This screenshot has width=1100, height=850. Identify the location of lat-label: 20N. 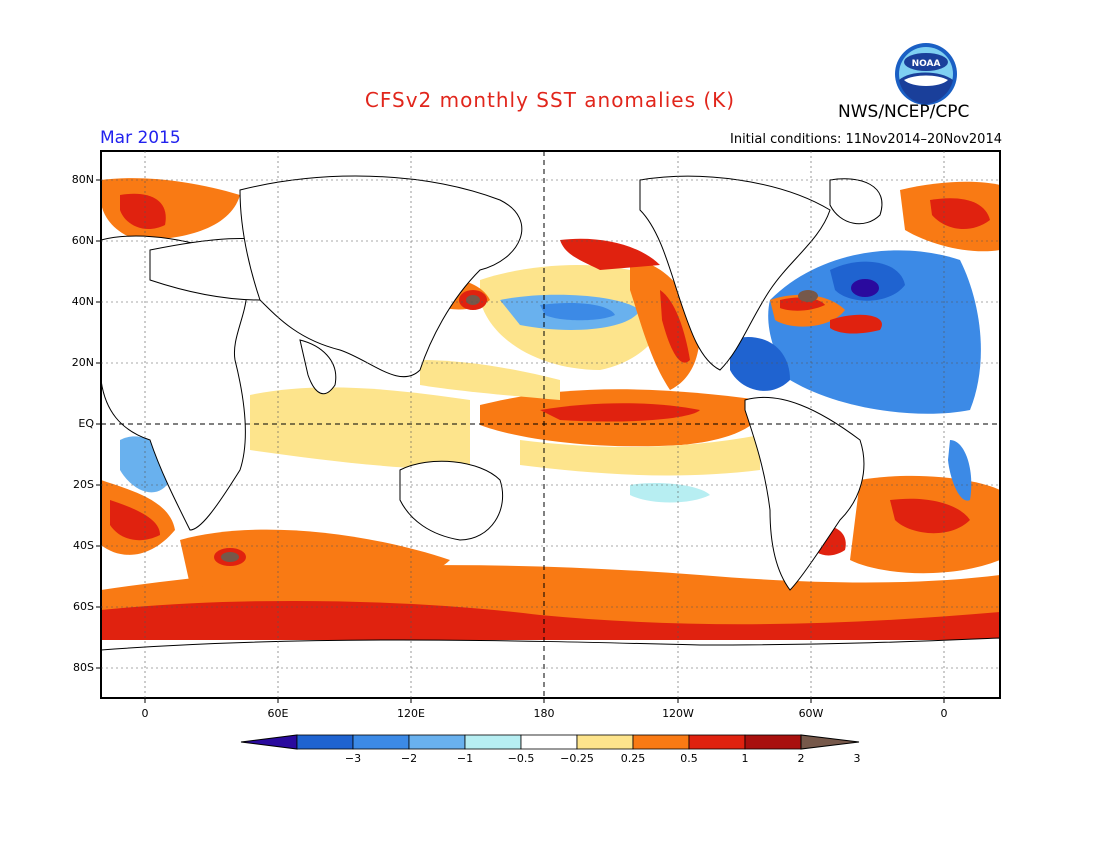
(82, 362).